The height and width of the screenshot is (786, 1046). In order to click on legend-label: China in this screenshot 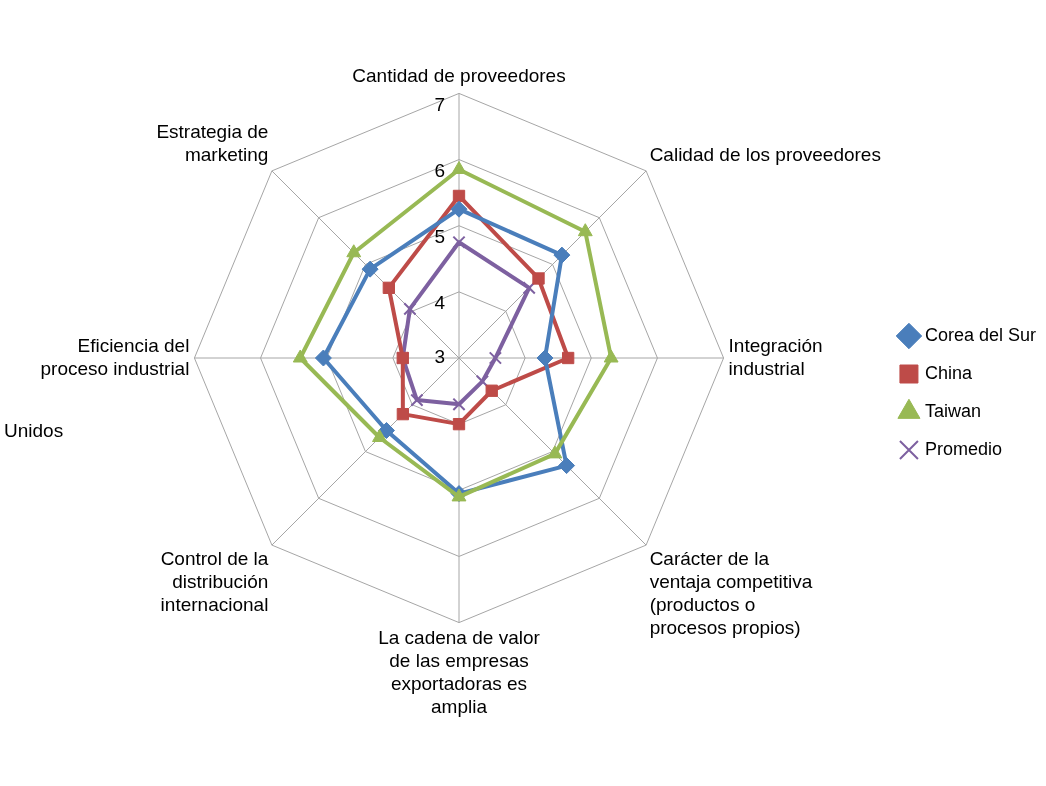, I will do `click(948, 372)`.